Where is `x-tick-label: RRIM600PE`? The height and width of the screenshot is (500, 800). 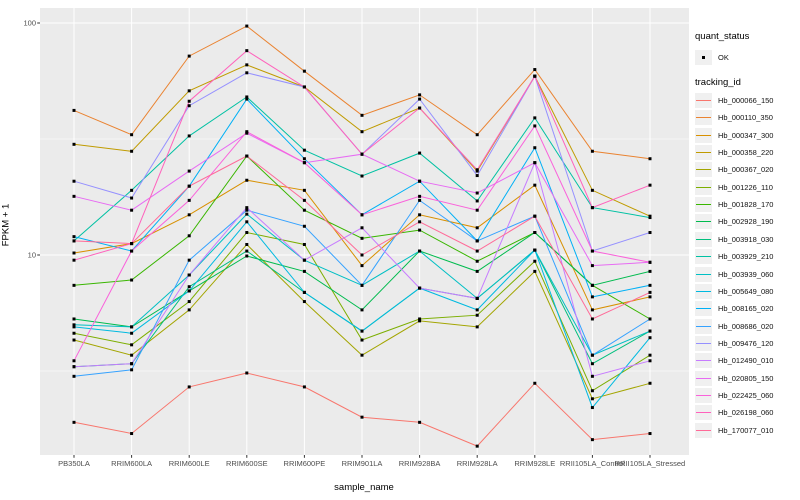
x-tick-label: RRIM600PE is located at coordinates (304, 463).